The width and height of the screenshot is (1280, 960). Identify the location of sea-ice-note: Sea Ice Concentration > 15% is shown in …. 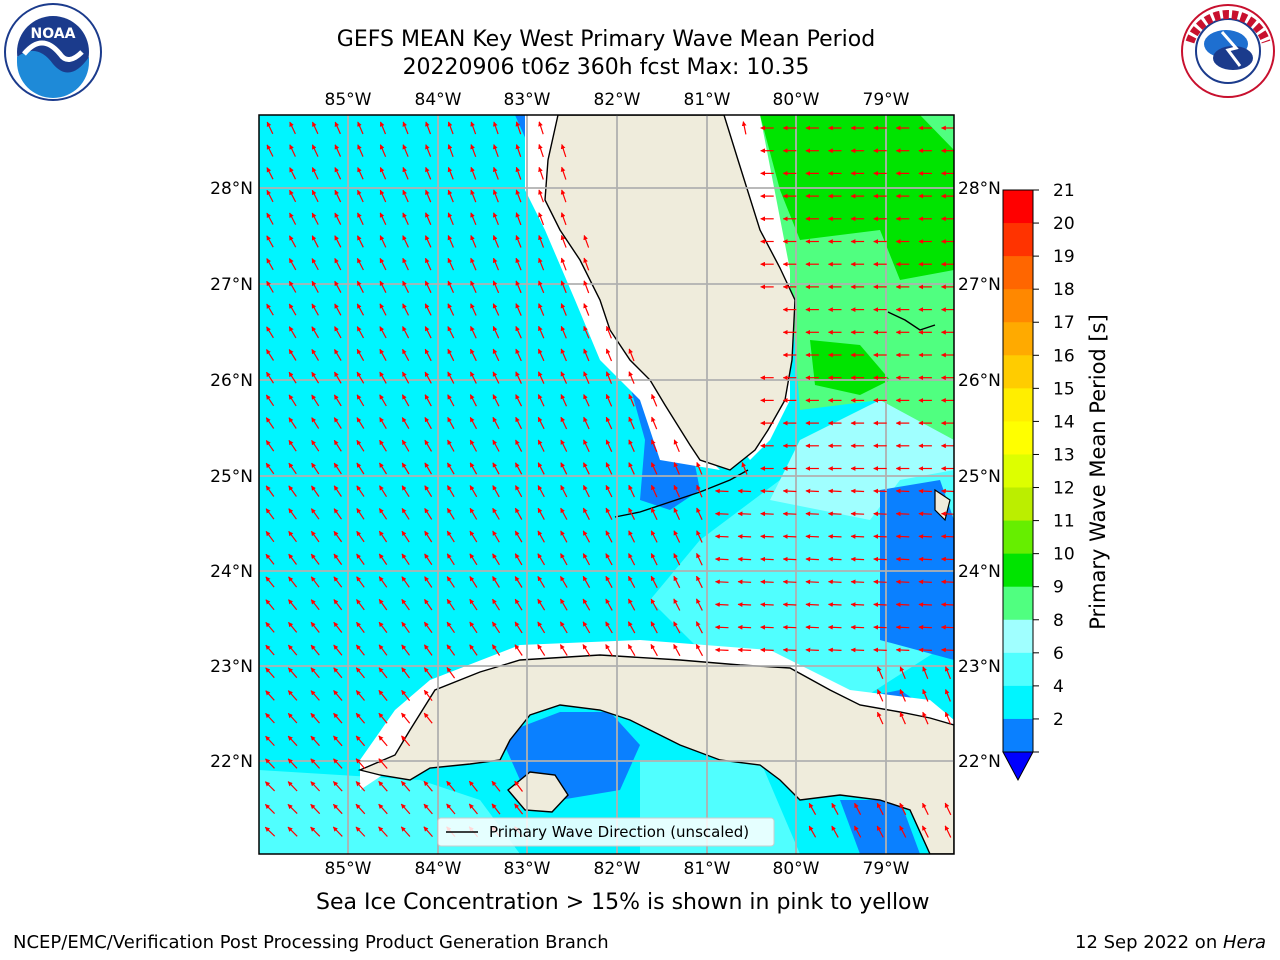
(623, 902).